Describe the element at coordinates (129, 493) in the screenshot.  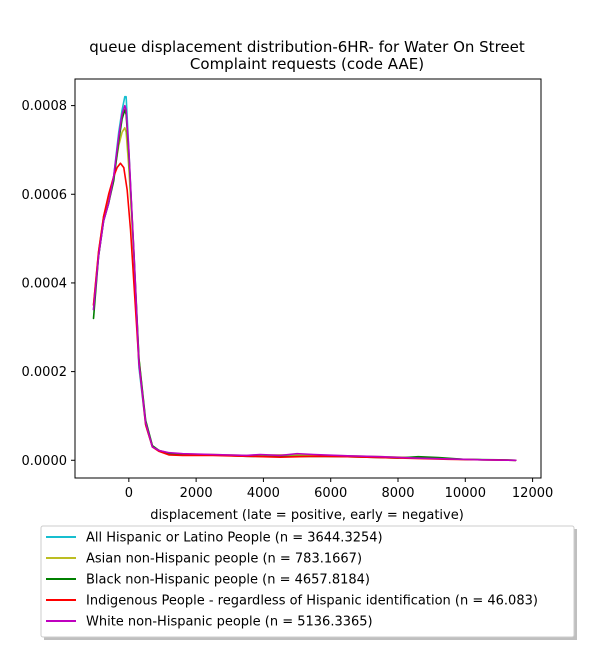
I see `x-tick-label: 0` at that location.